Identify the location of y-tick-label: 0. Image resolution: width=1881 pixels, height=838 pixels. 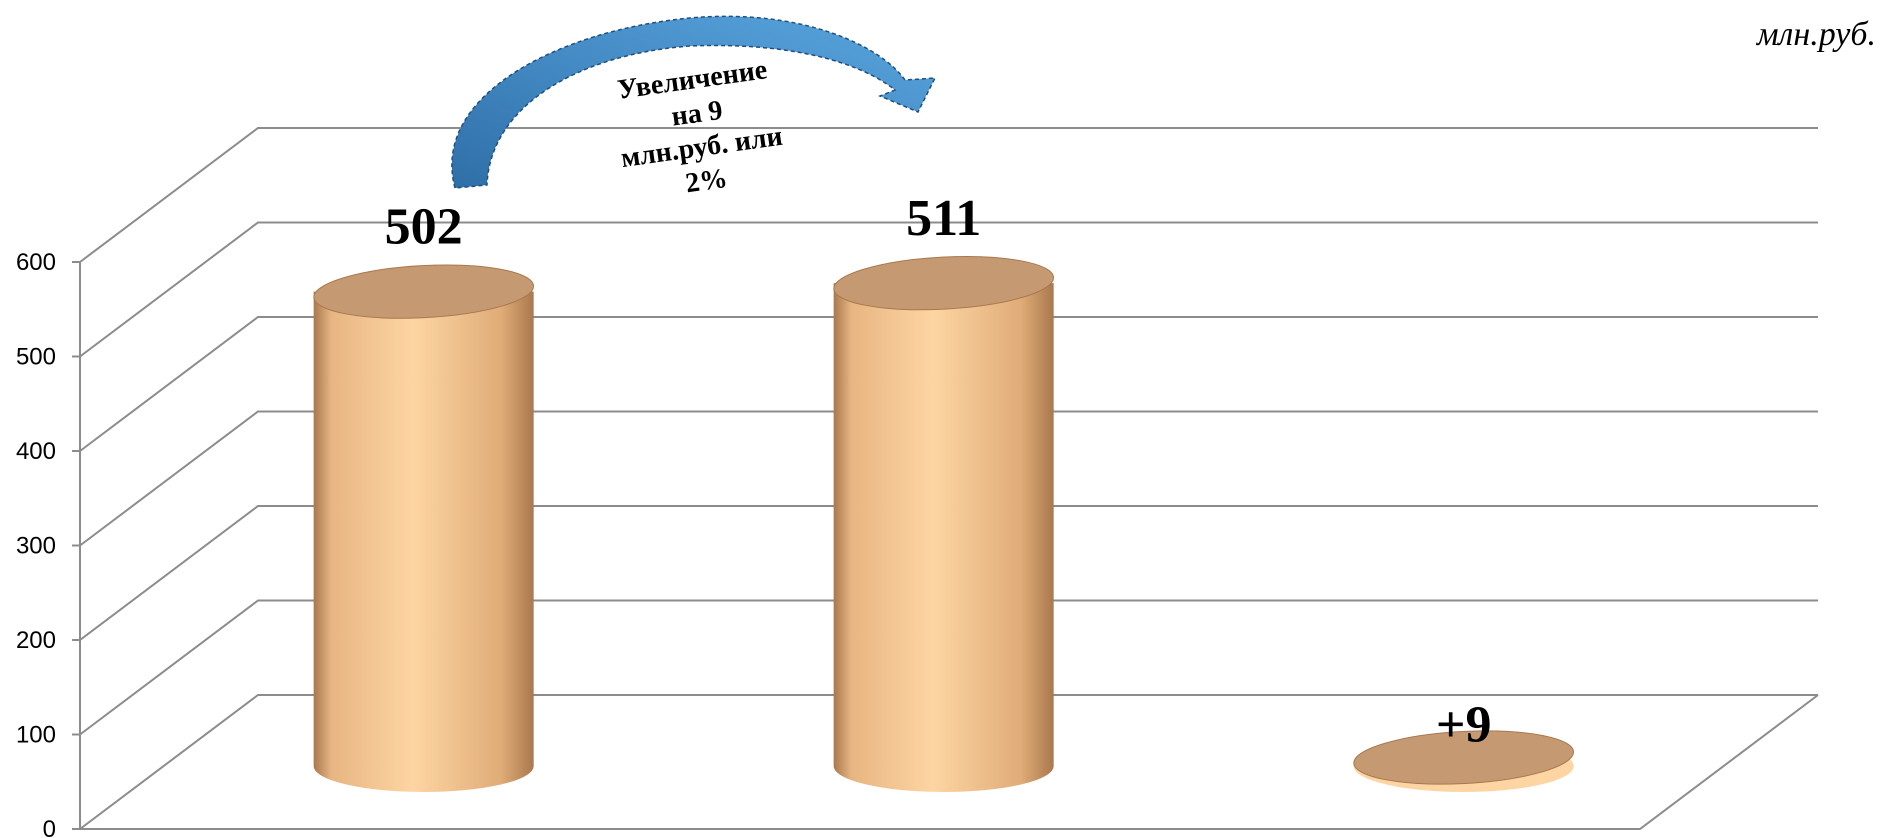
(49, 827).